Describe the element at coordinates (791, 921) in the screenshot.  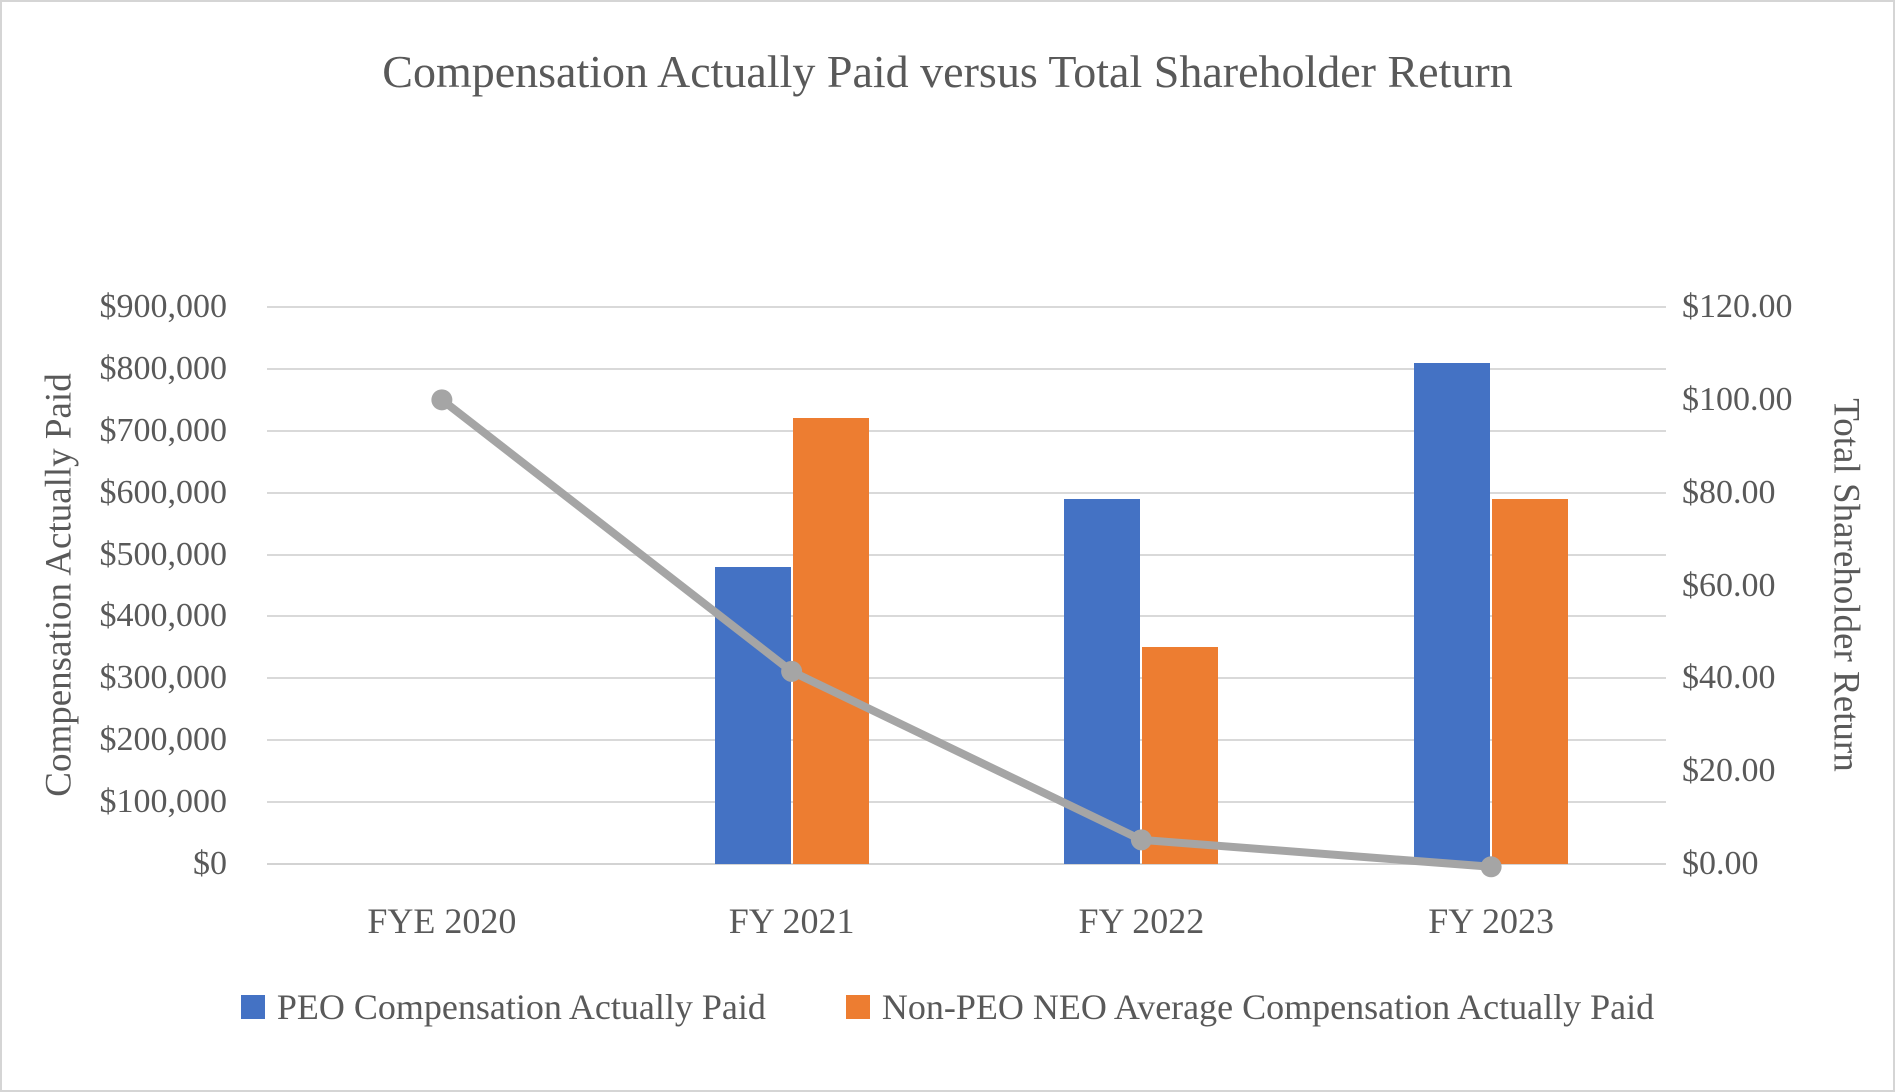
I see `x-axis-label-fy-2021: FY 2021` at that location.